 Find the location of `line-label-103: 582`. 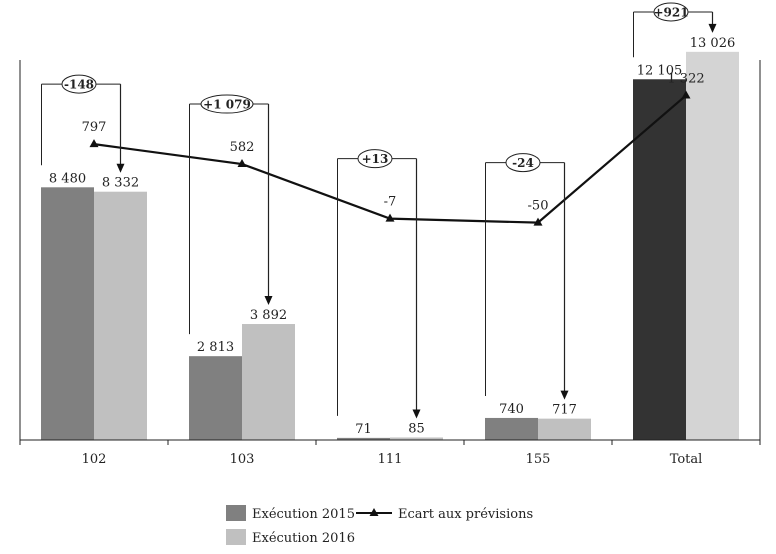

line-label-103: 582 is located at coordinates (242, 147).